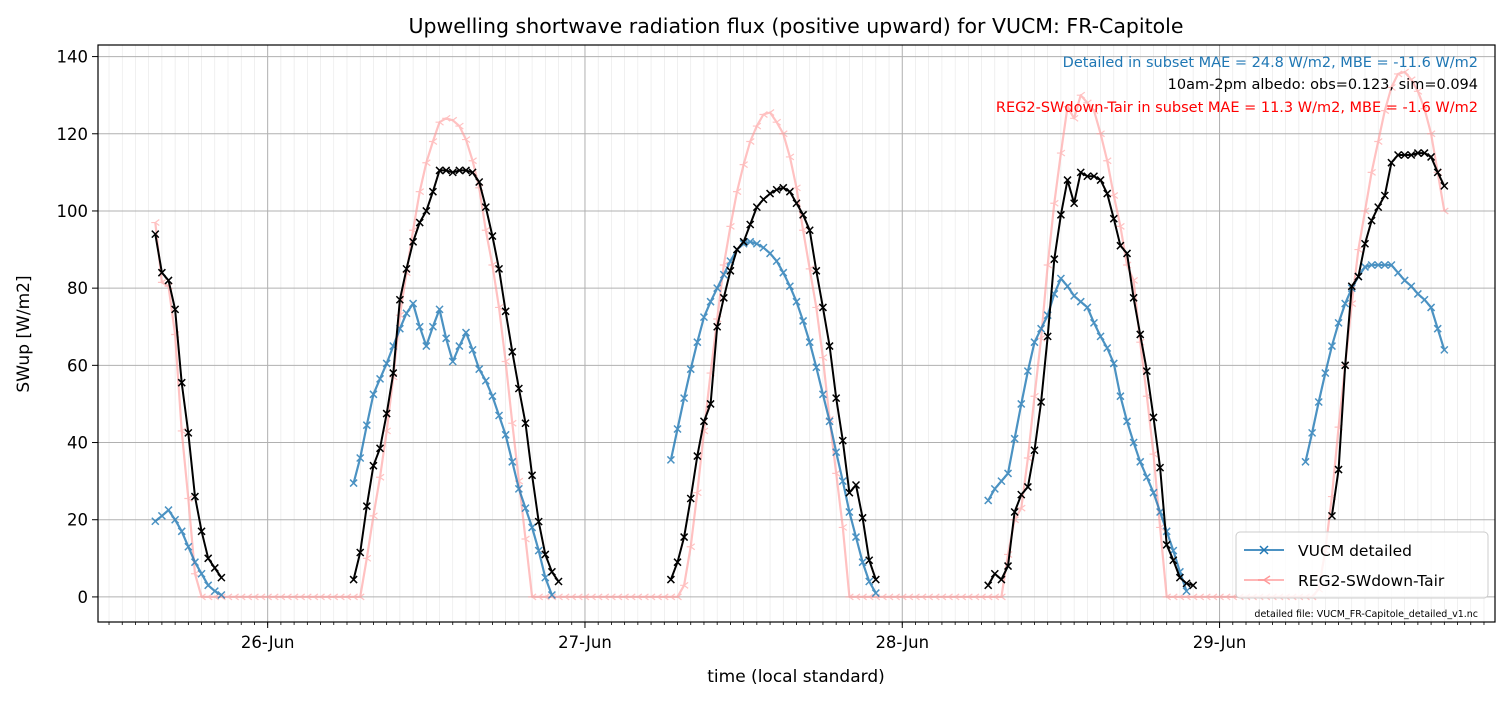 This screenshot has height=701, width=1507. Describe the element at coordinates (585, 642) in the screenshot. I see `x-tick-label: 27-Jun` at that location.